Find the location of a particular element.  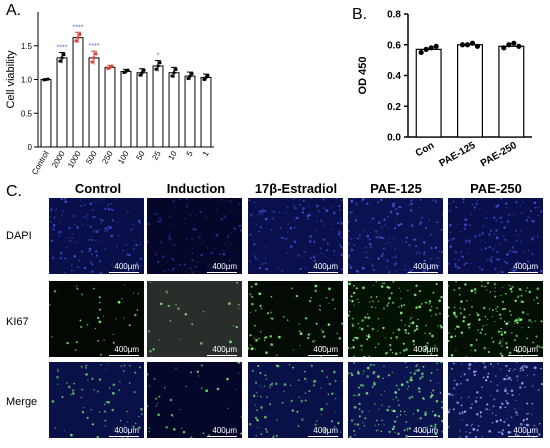

y-axis-label: Cell viability is located at coordinates (11, 79).